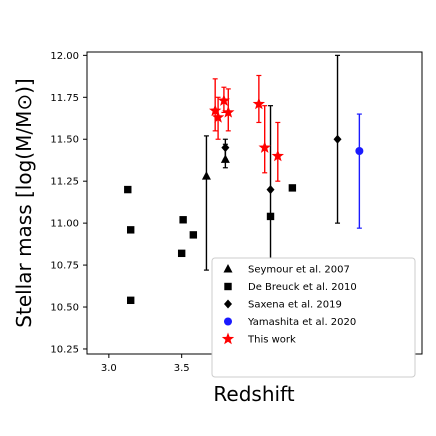 The image size is (436, 436). I want to click on x-axis-label: Redshift, so click(253, 394).